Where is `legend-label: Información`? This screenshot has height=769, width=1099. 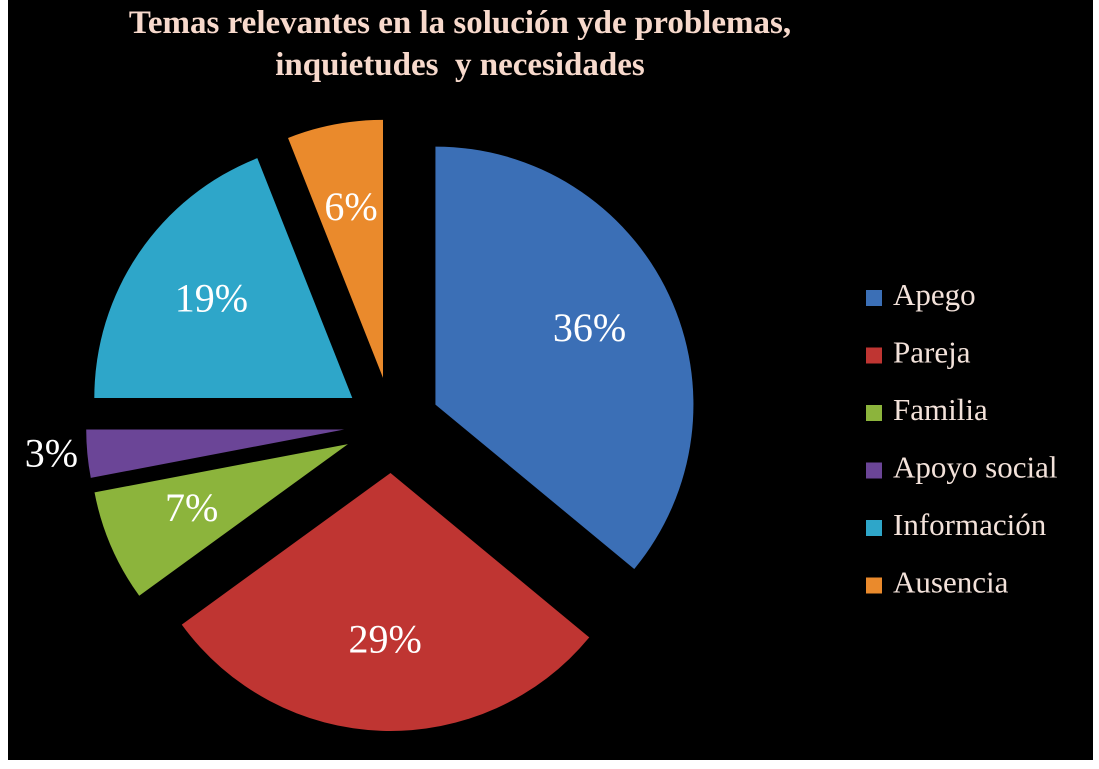
legend-label: Información is located at coordinates (970, 524).